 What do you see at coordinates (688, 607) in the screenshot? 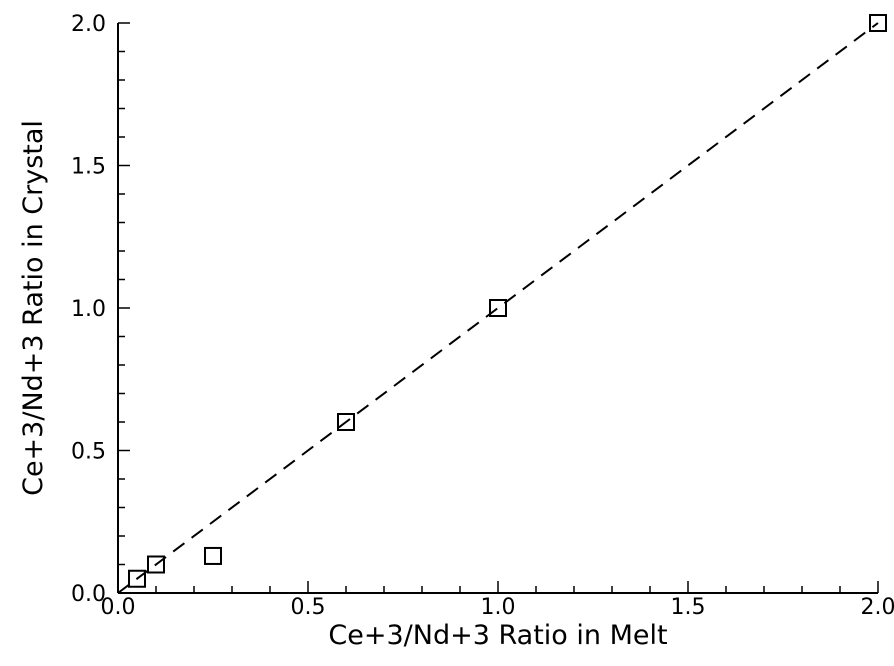
I see `x-tick-label: 1.5` at bounding box center [688, 607].